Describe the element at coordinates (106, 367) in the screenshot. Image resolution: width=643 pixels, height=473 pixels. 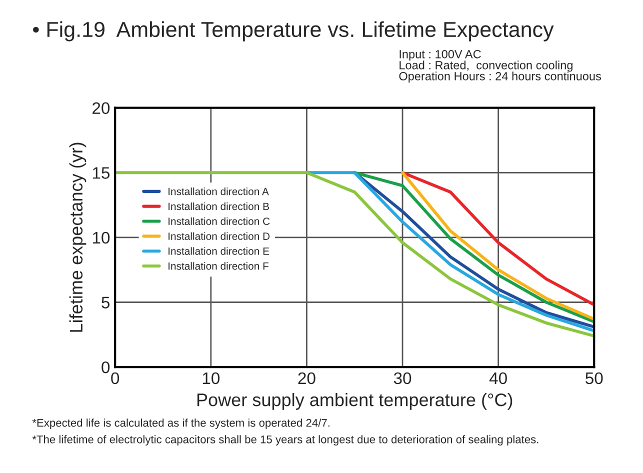
I see `y-tick-label: 0` at that location.